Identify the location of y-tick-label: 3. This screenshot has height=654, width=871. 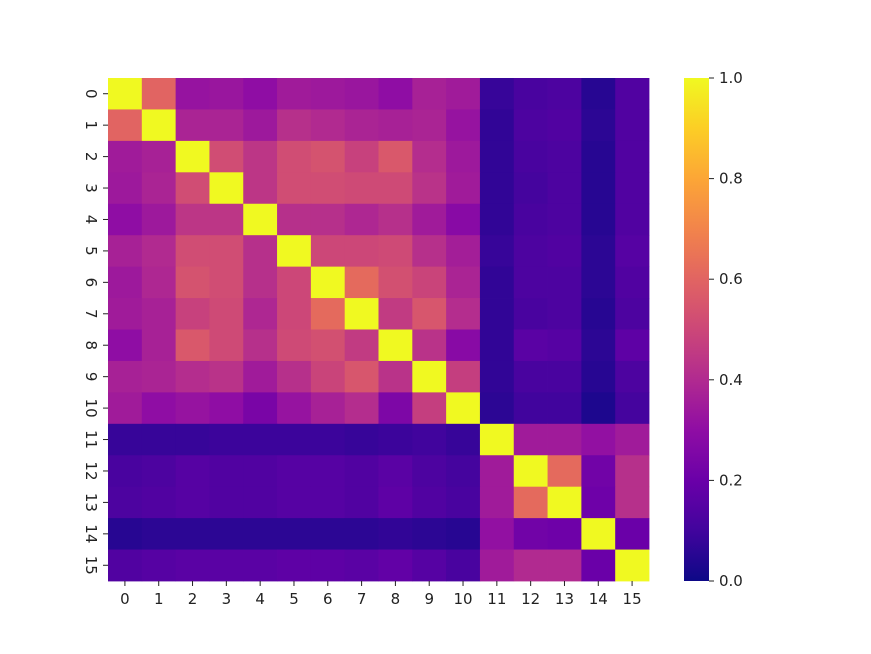
(91, 188).